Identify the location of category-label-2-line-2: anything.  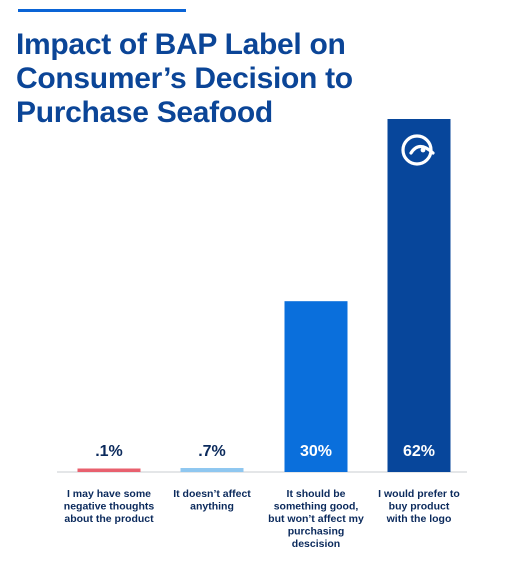
(212, 507).